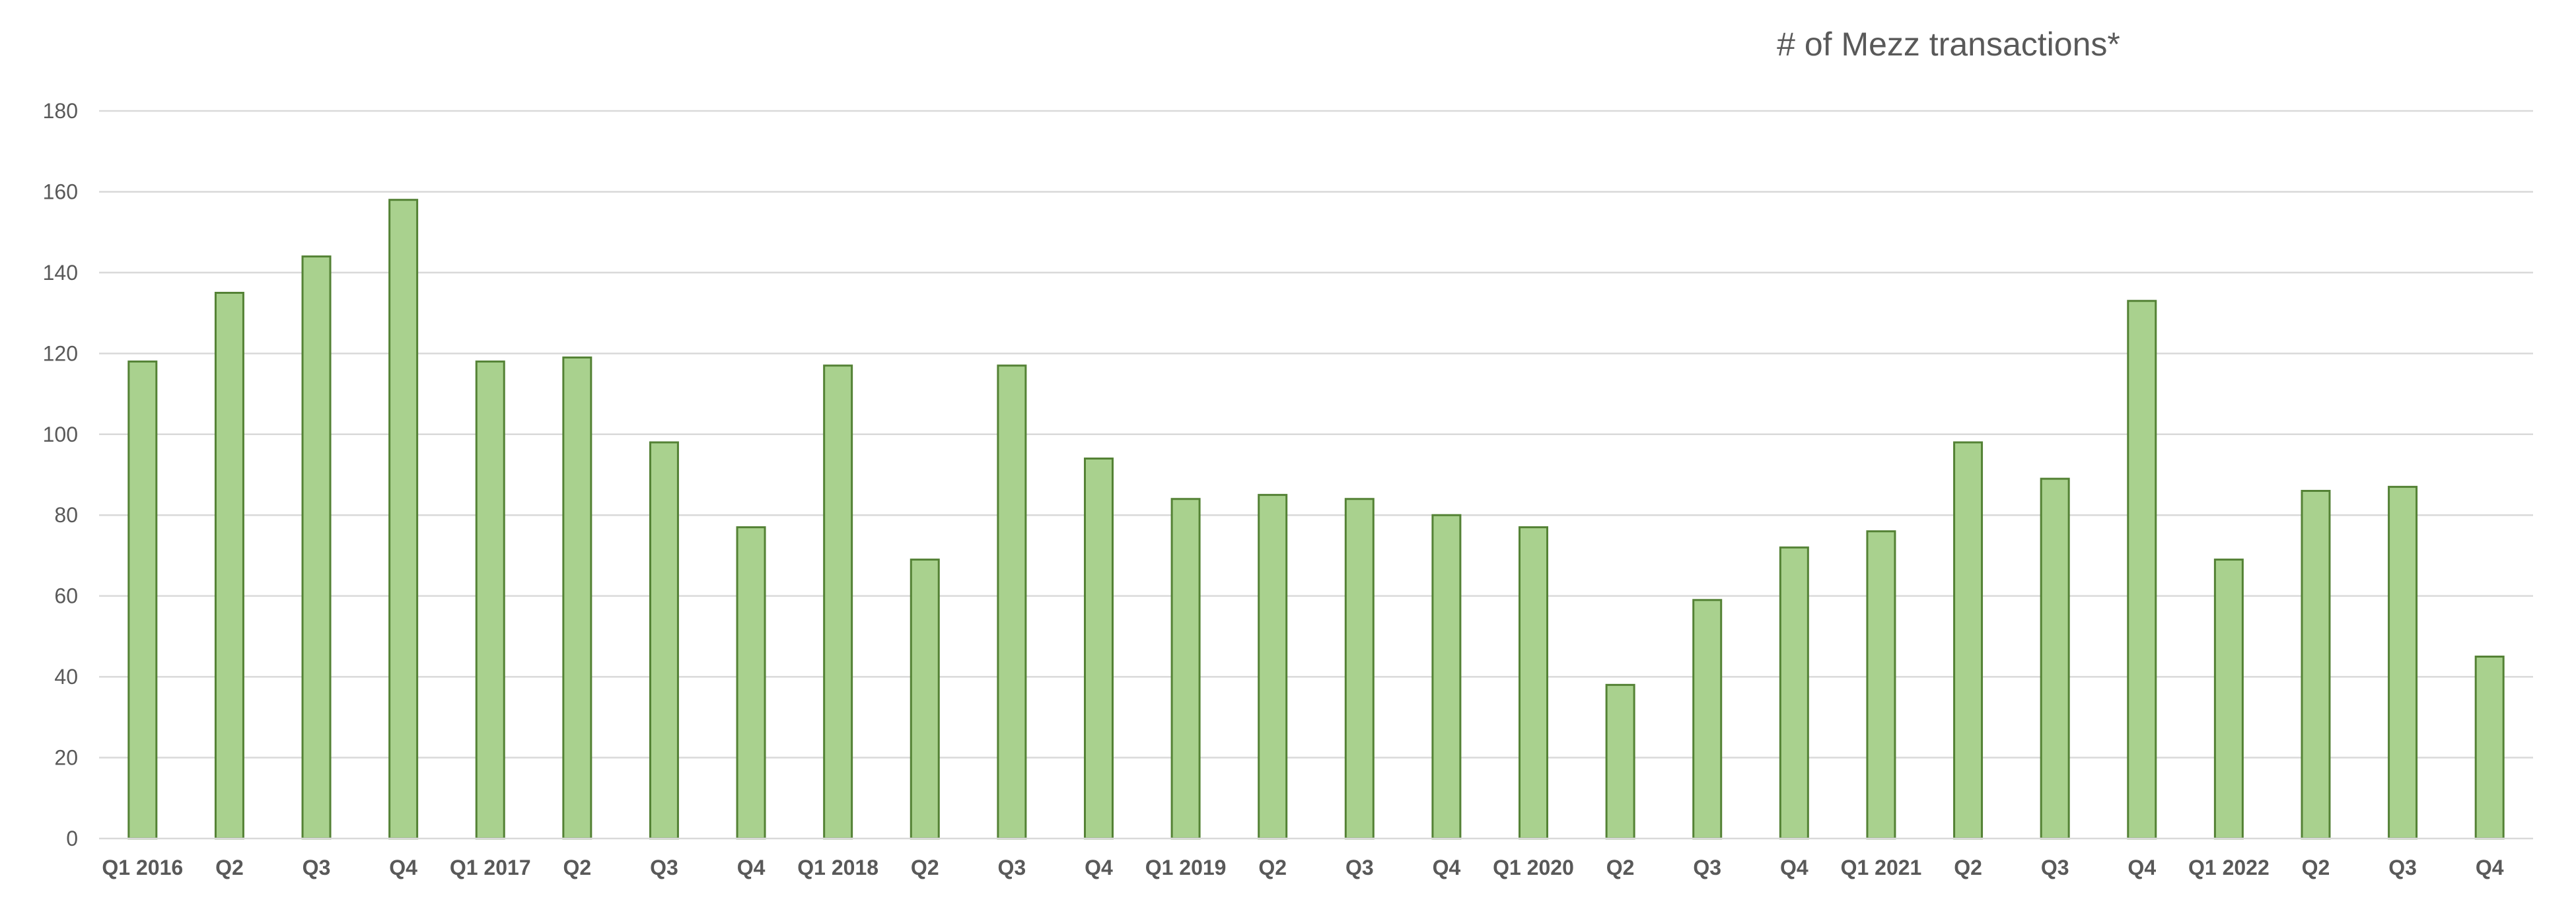 The height and width of the screenshot is (923, 2576). What do you see at coordinates (838, 868) in the screenshot?
I see `x-tick-label: Q1 2018` at bounding box center [838, 868].